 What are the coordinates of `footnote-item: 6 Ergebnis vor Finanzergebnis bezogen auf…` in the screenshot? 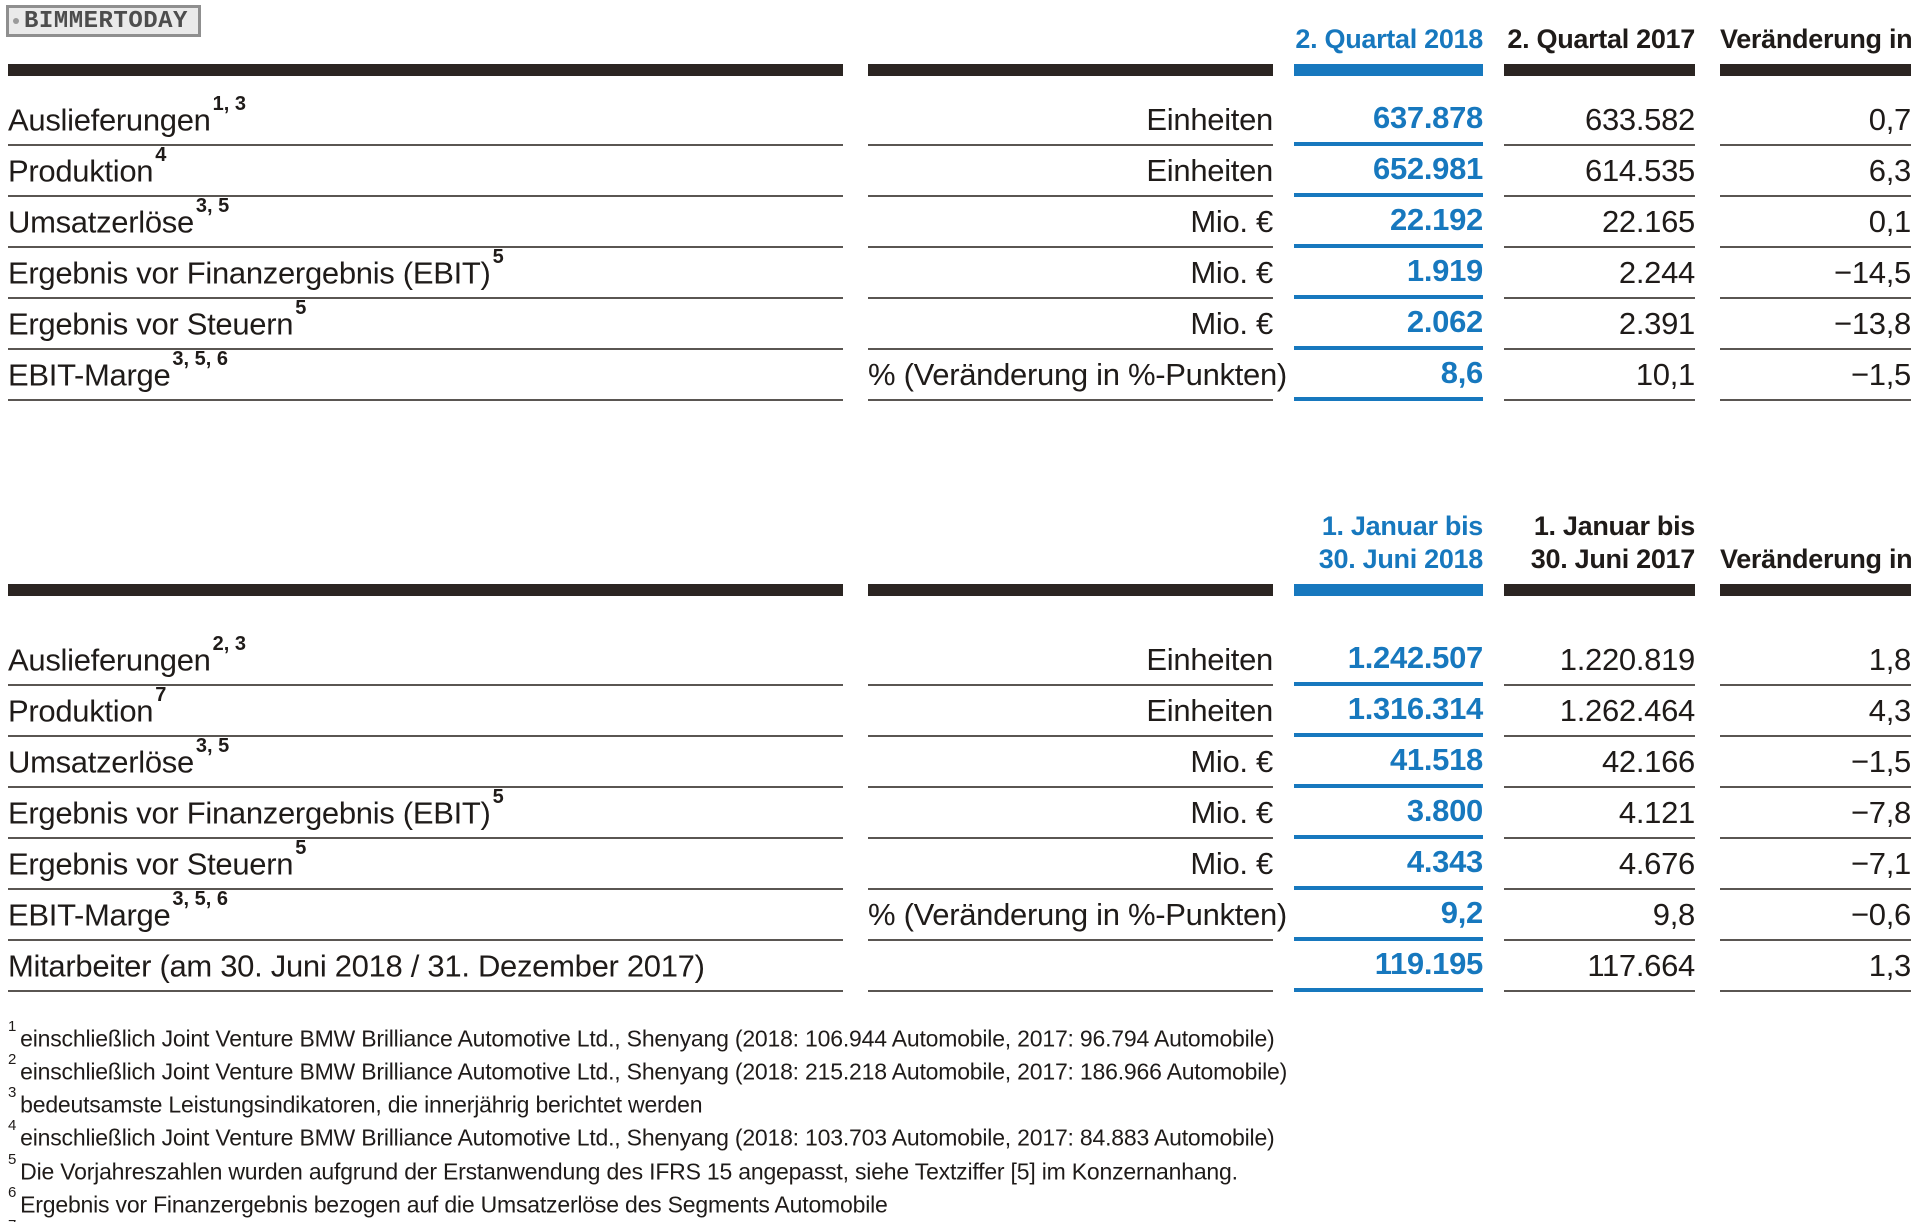 It's located at (959, 1201).